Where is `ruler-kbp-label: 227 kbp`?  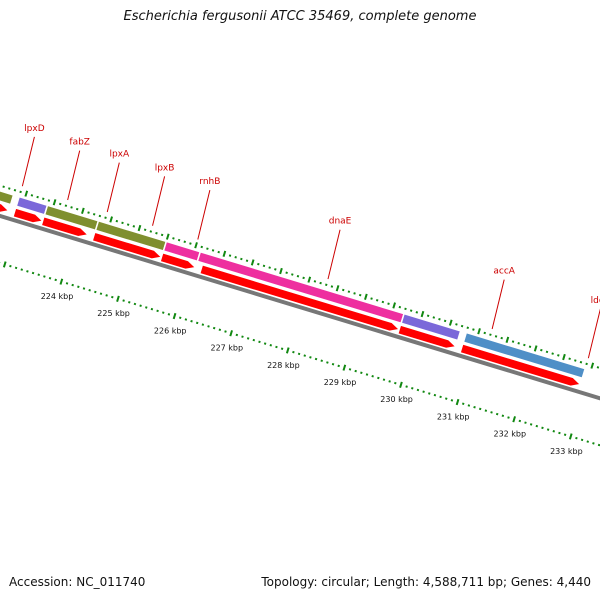 ruler-kbp-label: 227 kbp is located at coordinates (226, 348).